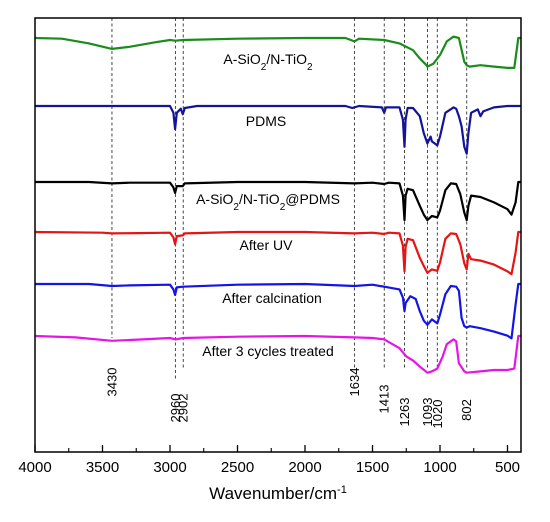  Describe the element at coordinates (427, 412) in the screenshot. I see `annotation-label: 1093` at that location.